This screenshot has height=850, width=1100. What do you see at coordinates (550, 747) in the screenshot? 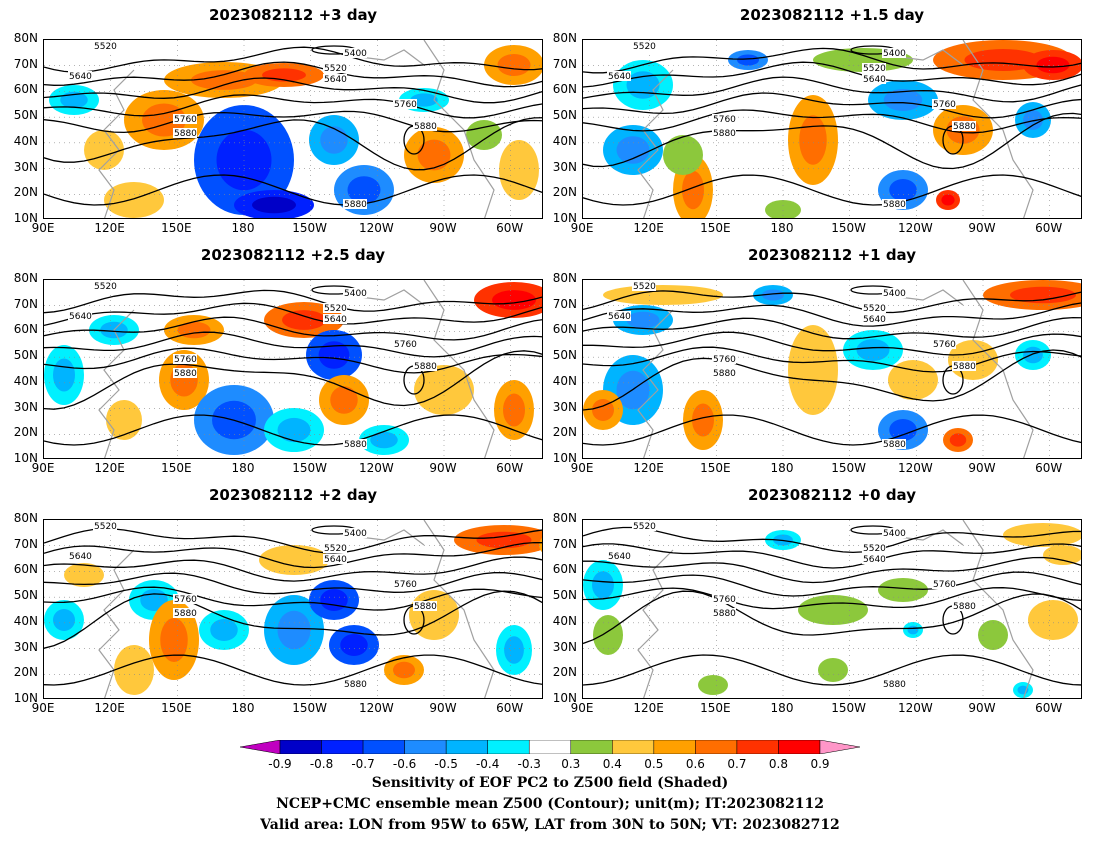
I see `colorbar` at bounding box center [550, 747].